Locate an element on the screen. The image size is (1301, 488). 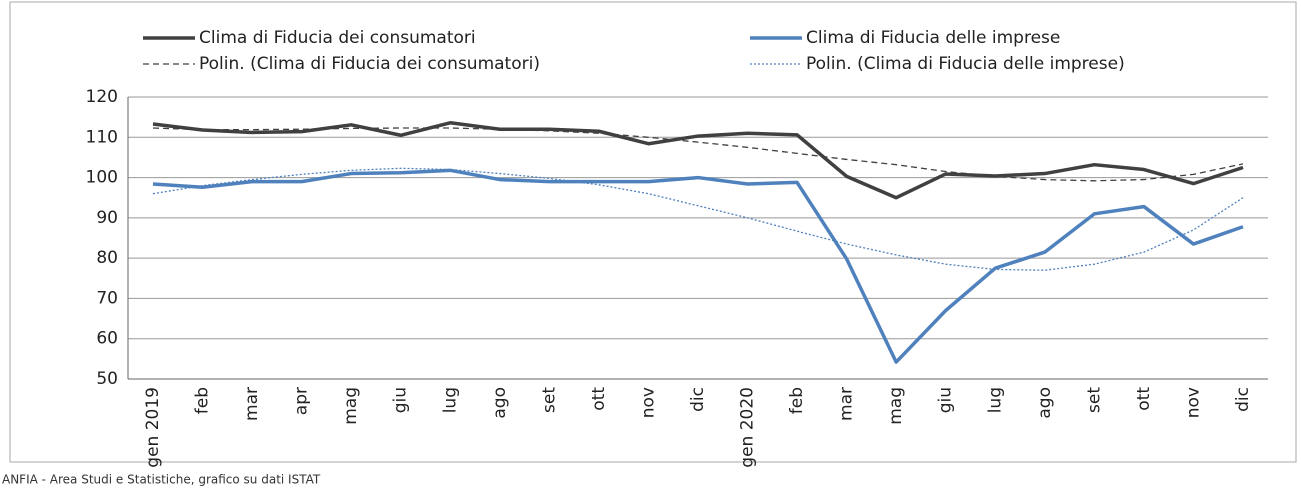
legend-label: Clima di Fiducia delle imprese is located at coordinates (933, 38).